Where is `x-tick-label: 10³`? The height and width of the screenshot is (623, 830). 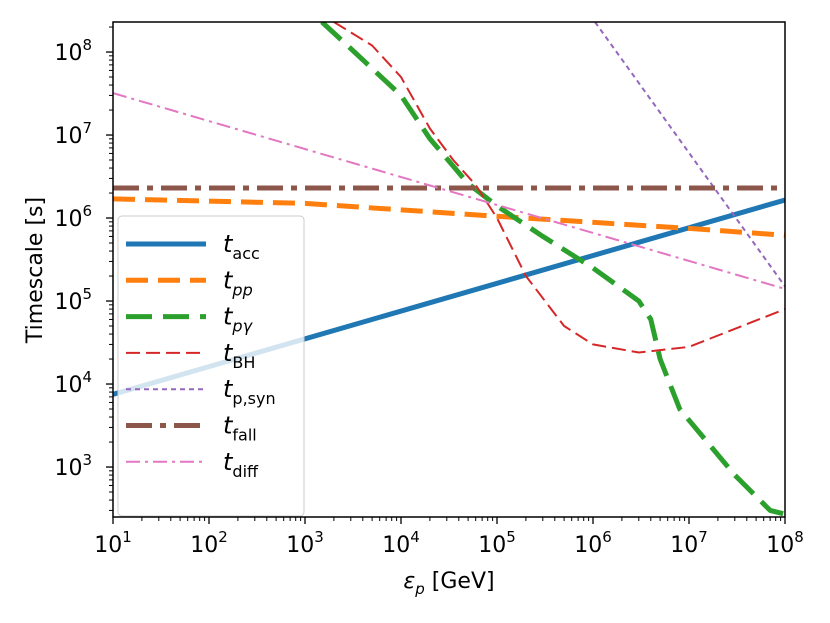
x-tick-label: 10³ is located at coordinates (305, 543).